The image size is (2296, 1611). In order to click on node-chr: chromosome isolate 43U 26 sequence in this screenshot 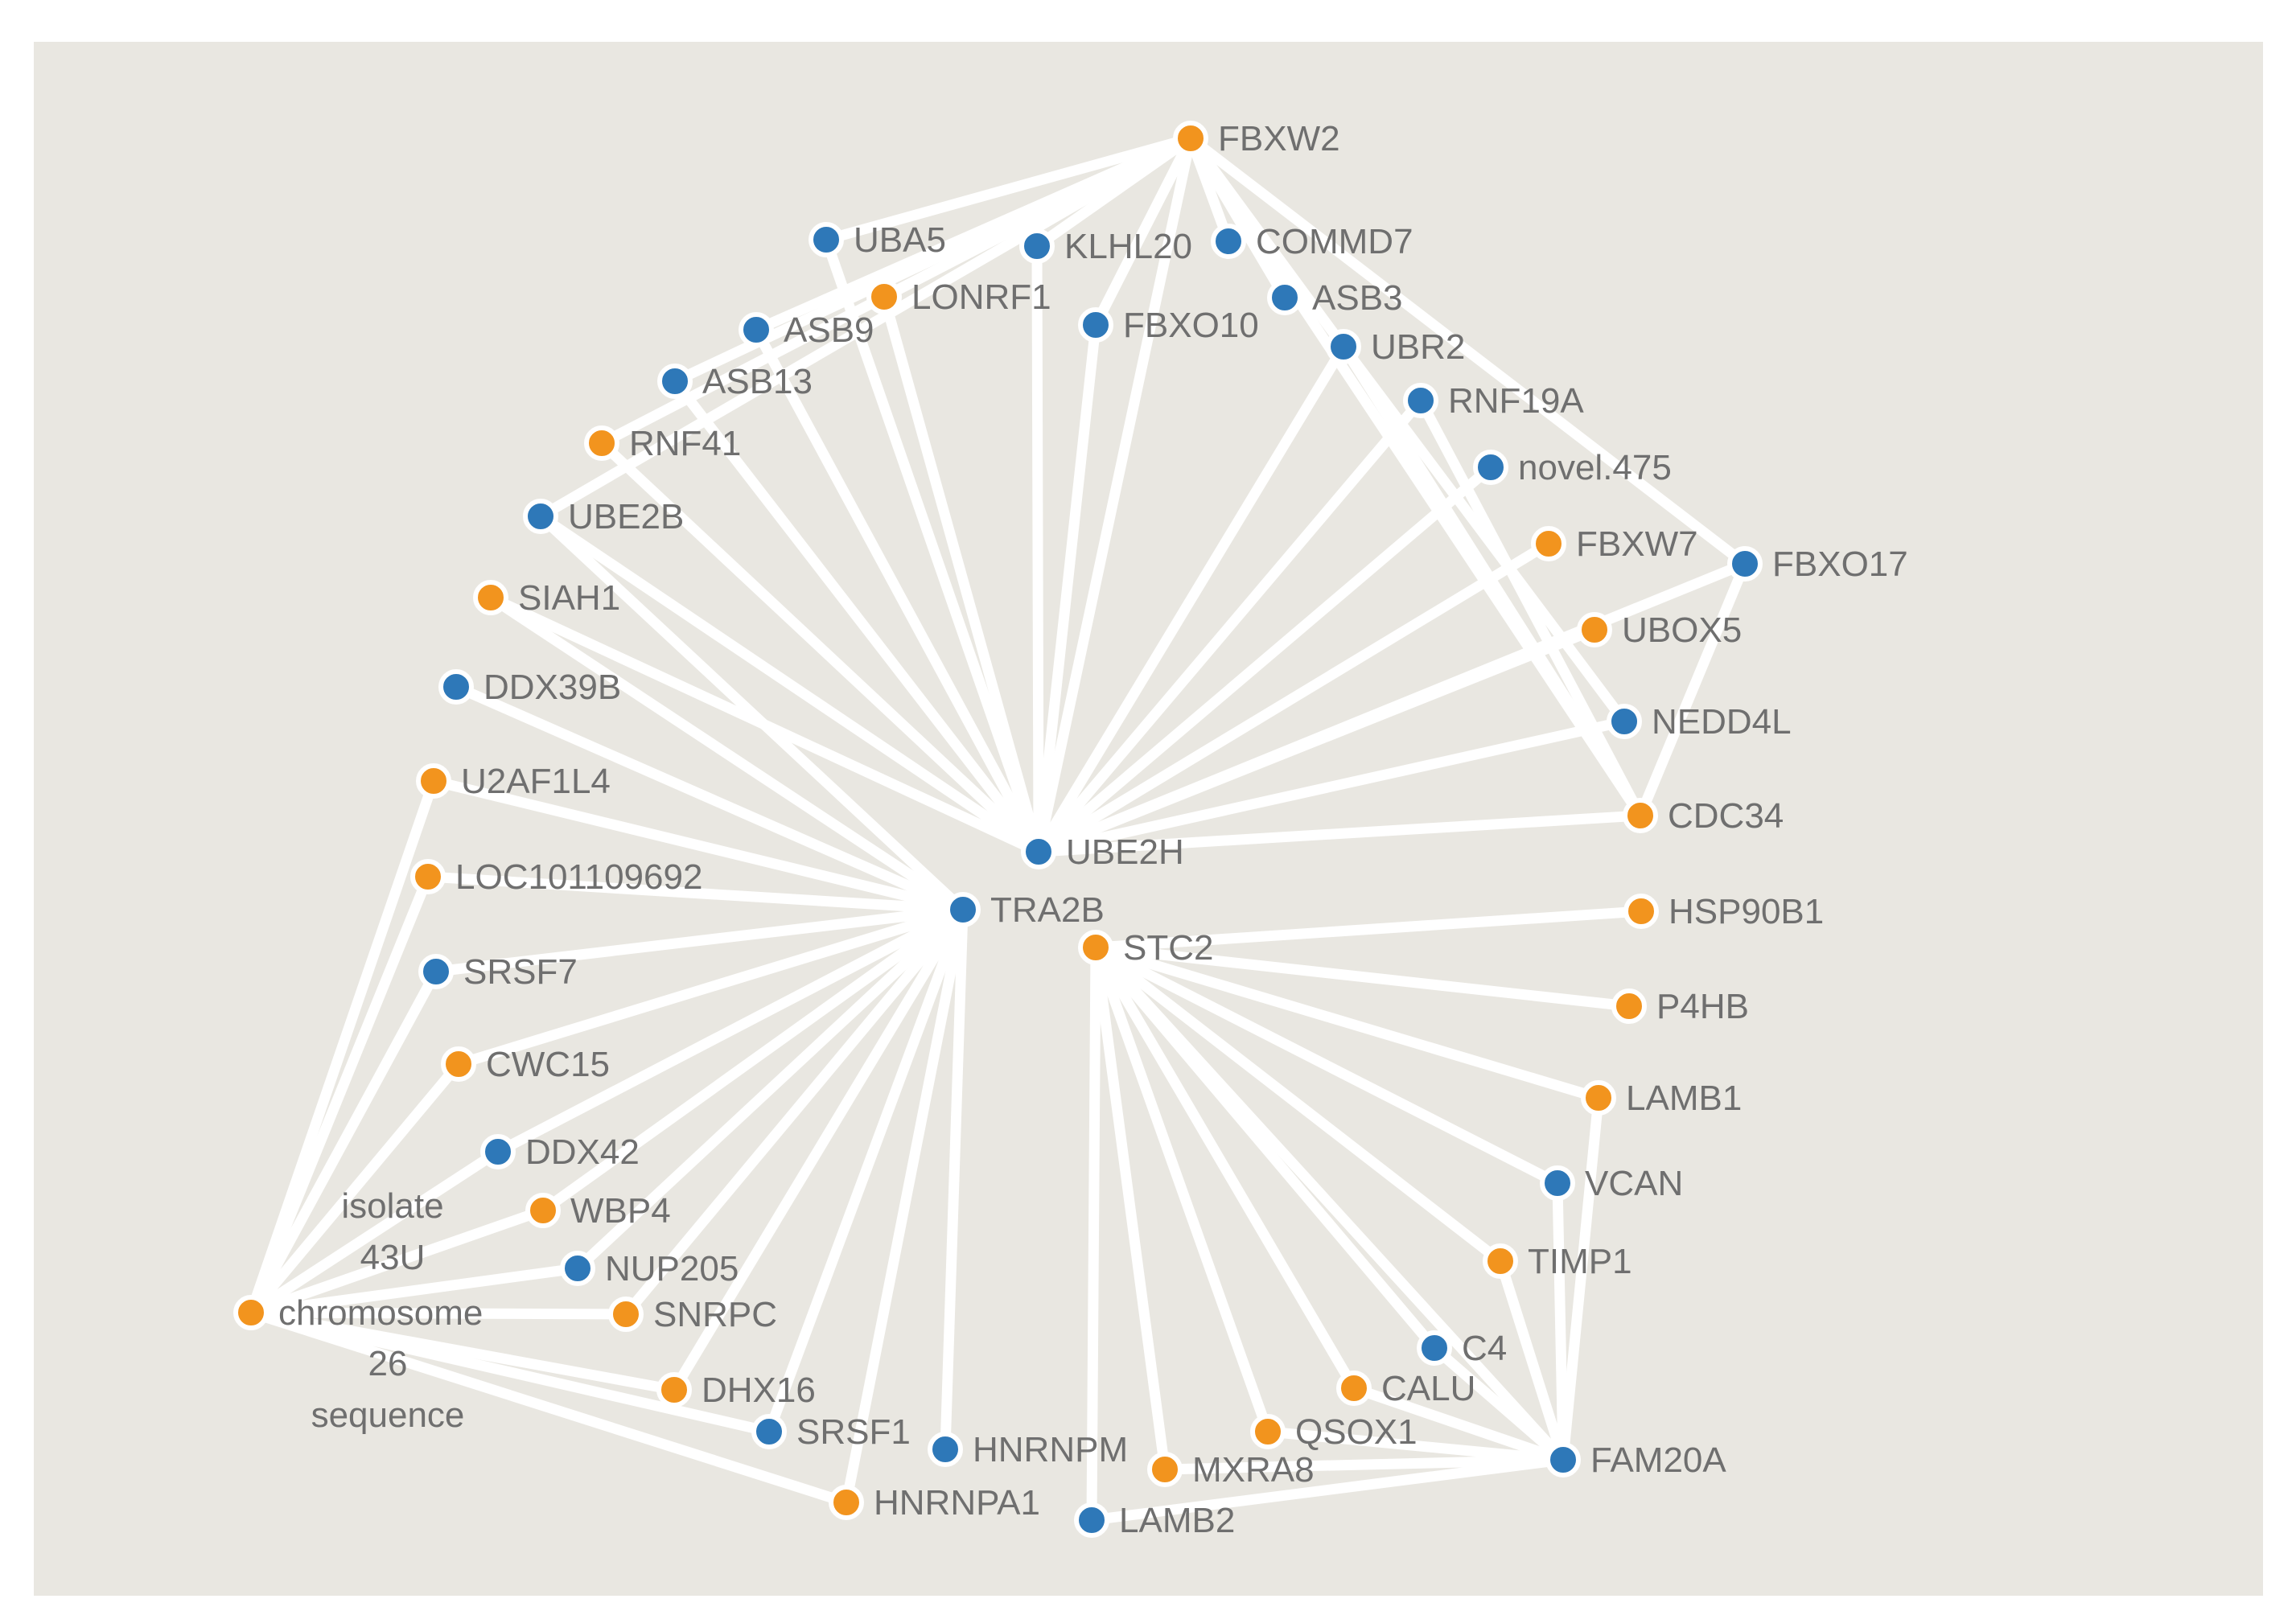, I will do `click(358, 1310)`.